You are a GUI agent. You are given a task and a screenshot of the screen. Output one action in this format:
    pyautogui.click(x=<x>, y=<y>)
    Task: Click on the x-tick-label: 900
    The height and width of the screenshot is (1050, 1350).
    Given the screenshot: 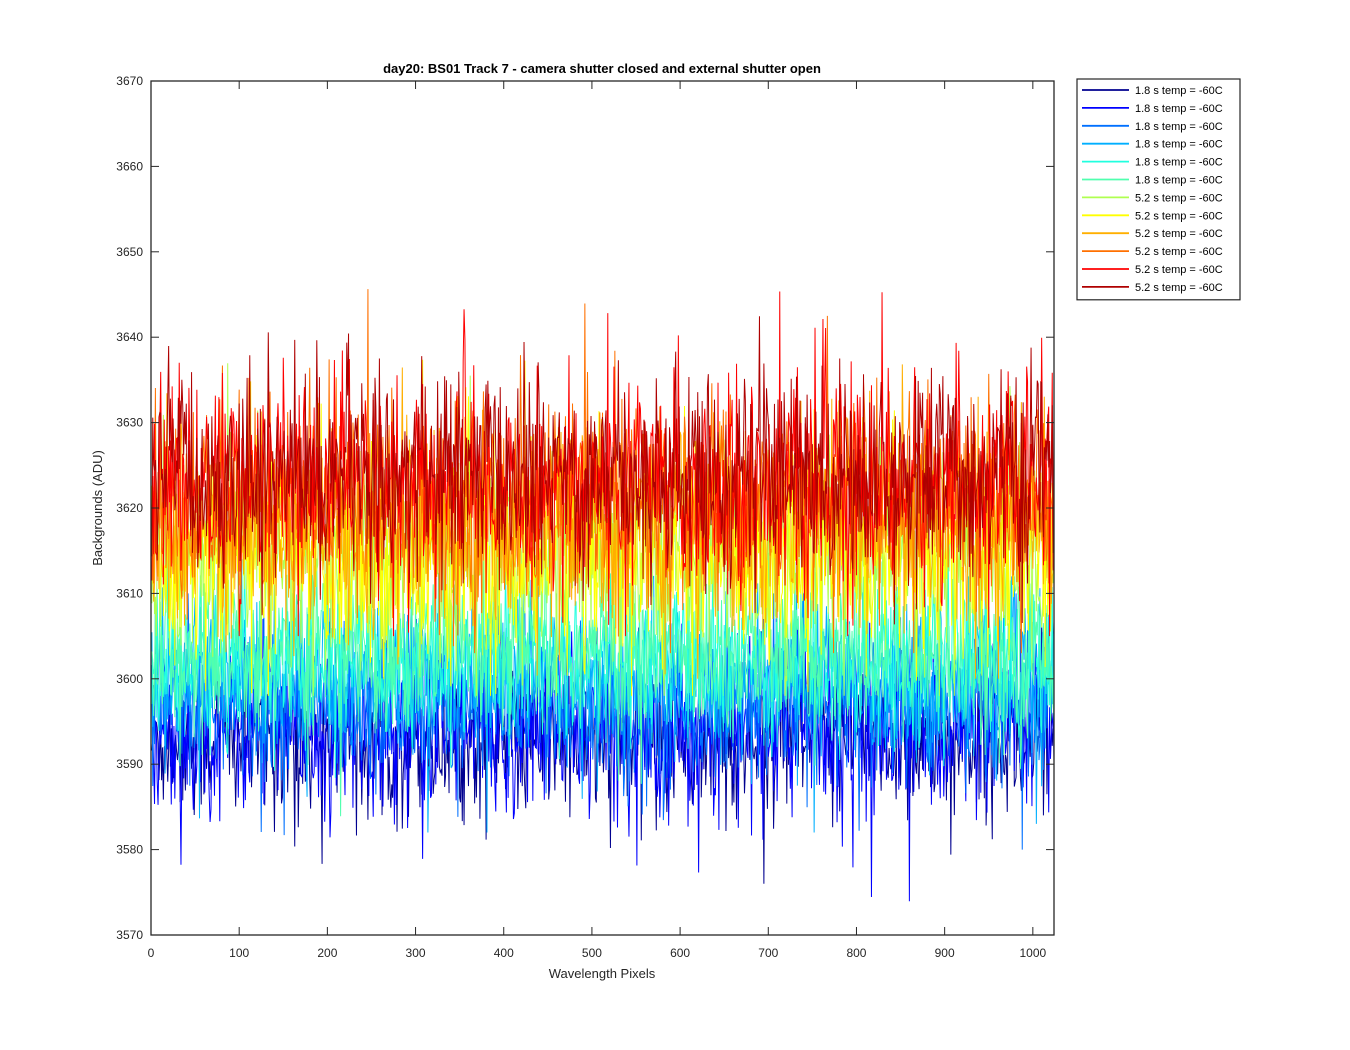 What is the action you would take?
    pyautogui.click(x=945, y=953)
    